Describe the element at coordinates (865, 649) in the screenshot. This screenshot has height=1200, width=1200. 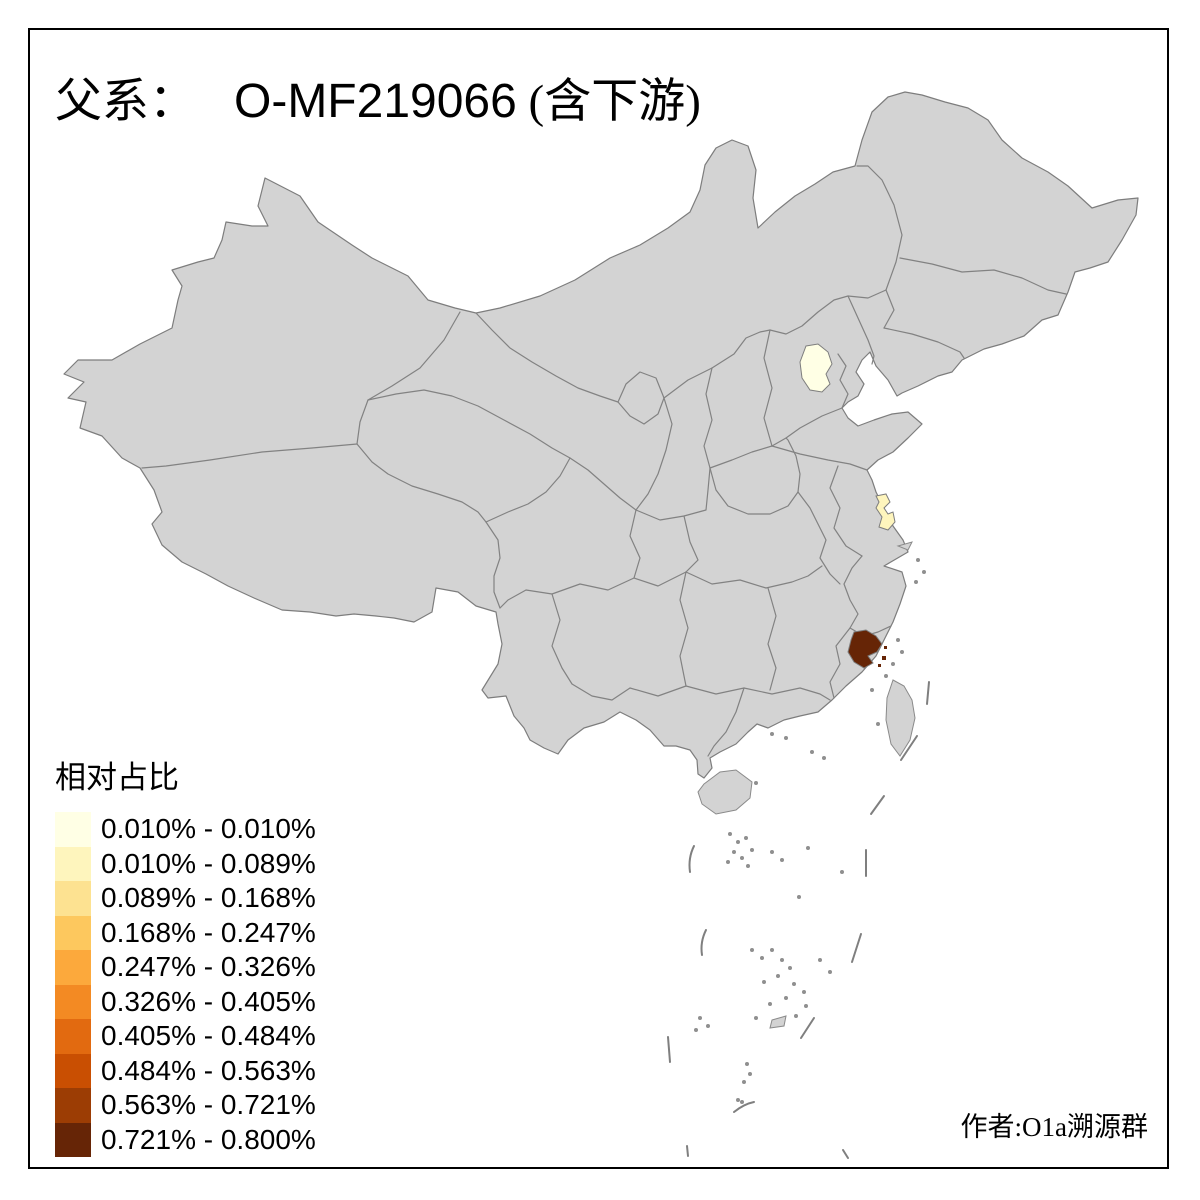
I see `region-fujian-prefecture` at that location.